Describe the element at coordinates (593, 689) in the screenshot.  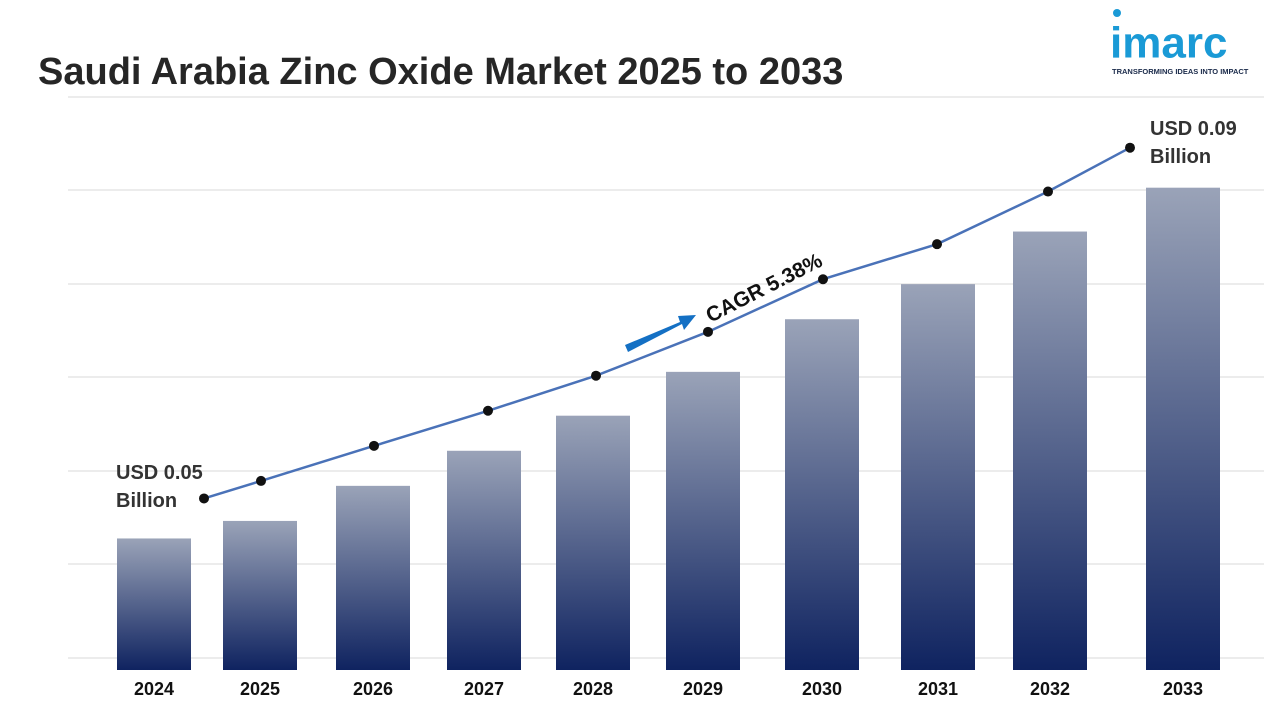
I see `x-tick-label: 2028` at that location.